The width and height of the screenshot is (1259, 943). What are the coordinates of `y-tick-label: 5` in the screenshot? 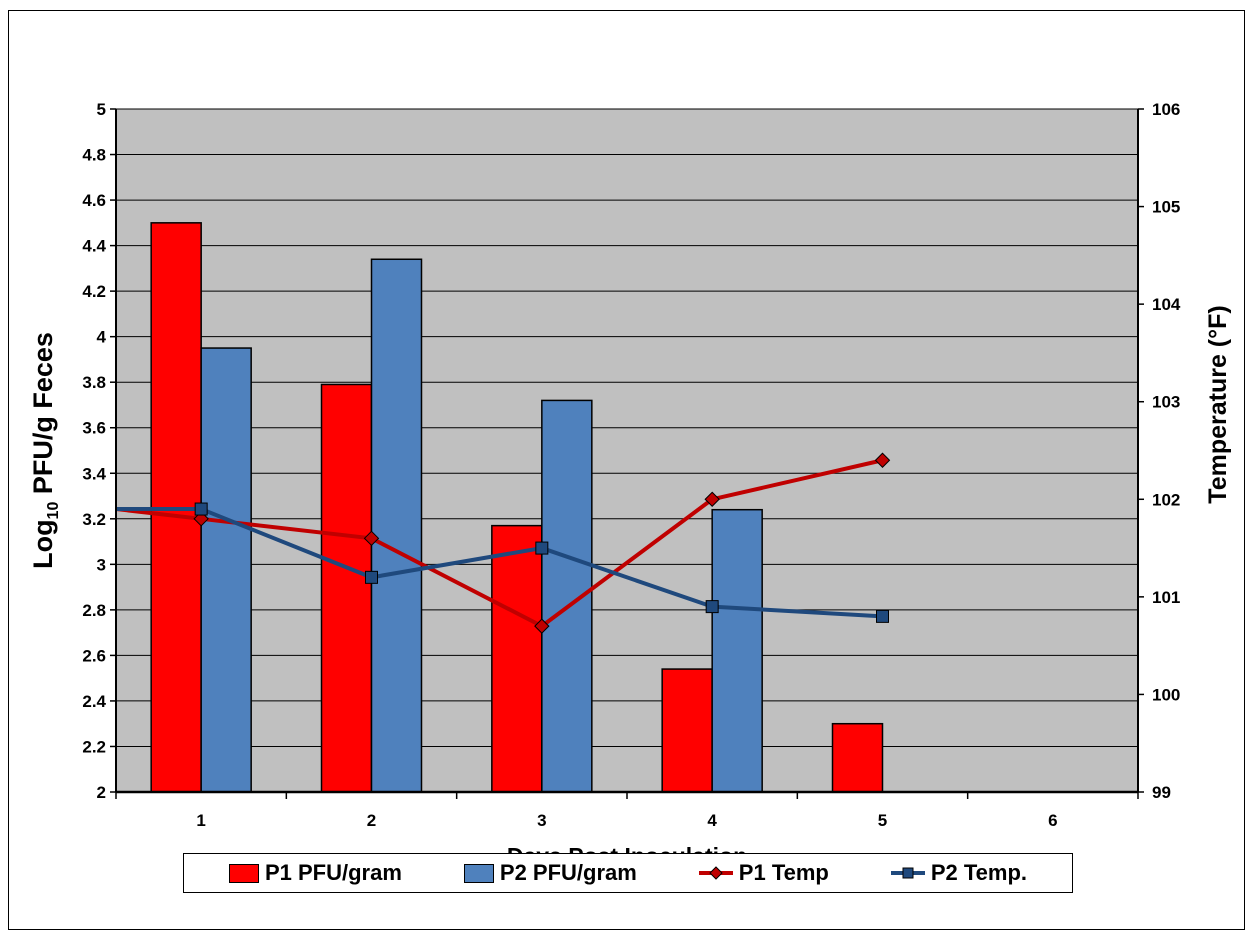 It's located at (101, 109).